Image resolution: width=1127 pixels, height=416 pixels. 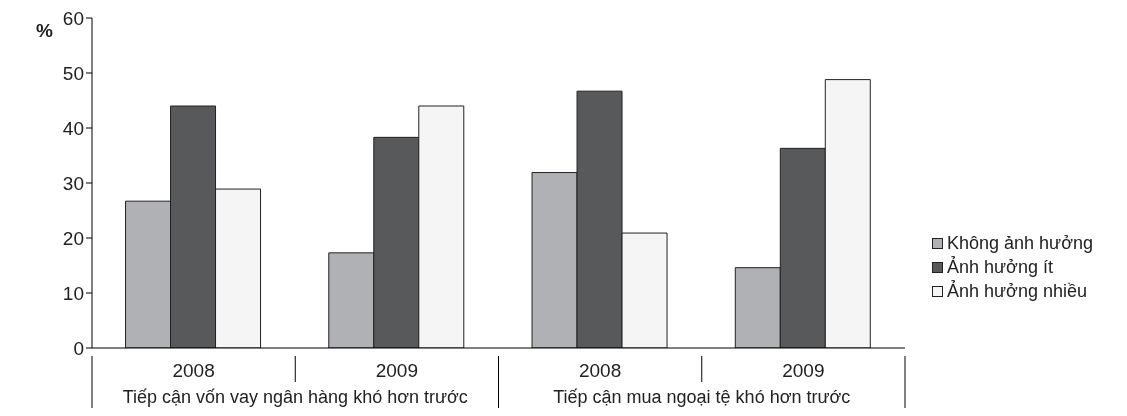 What do you see at coordinates (44, 31) in the screenshot?
I see `y-axis-title: %` at bounding box center [44, 31].